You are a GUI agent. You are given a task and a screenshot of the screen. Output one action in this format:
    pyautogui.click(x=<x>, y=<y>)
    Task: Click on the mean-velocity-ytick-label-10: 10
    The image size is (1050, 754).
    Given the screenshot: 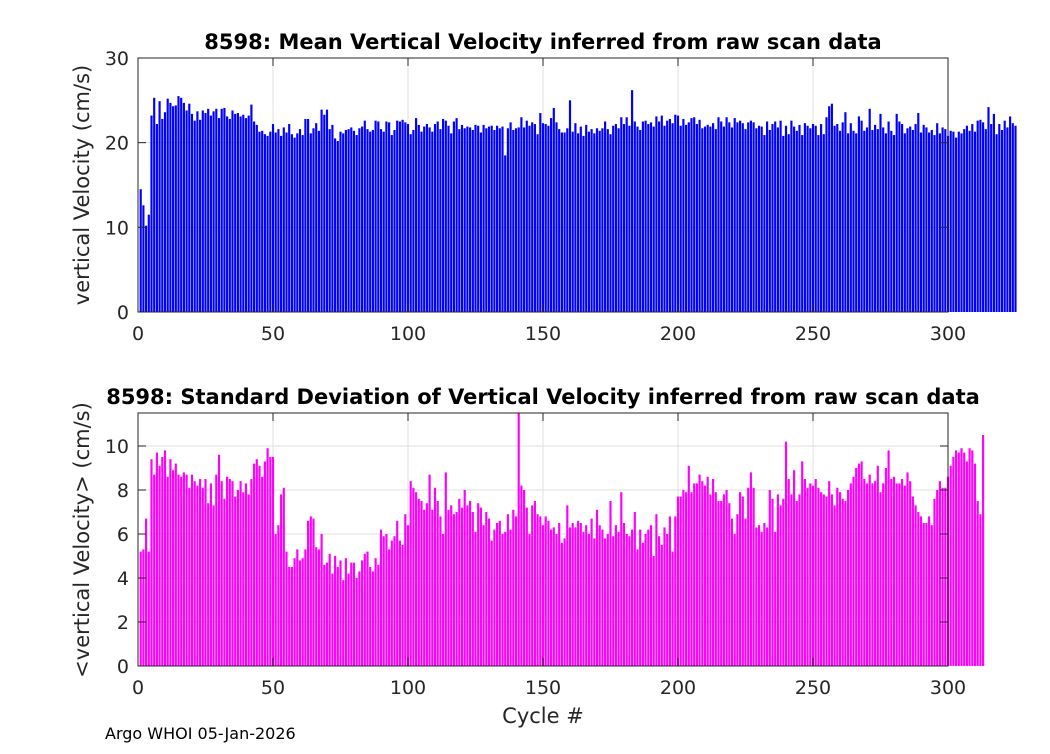 What is the action you would take?
    pyautogui.click(x=117, y=228)
    